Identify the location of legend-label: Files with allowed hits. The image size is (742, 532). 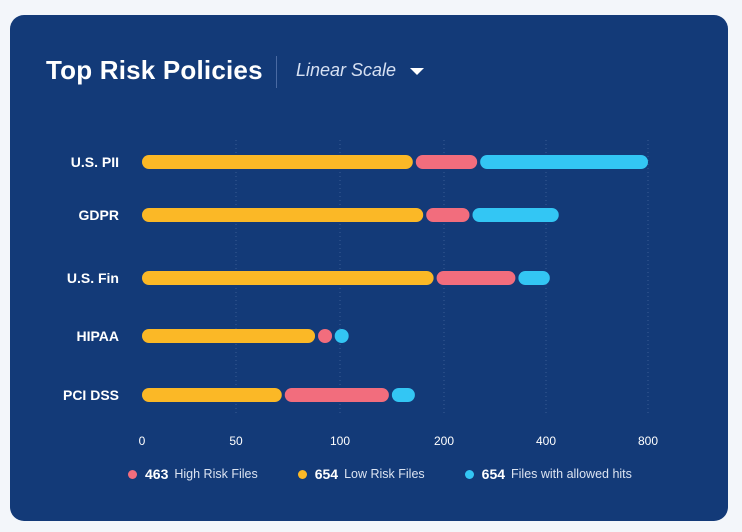
(571, 474).